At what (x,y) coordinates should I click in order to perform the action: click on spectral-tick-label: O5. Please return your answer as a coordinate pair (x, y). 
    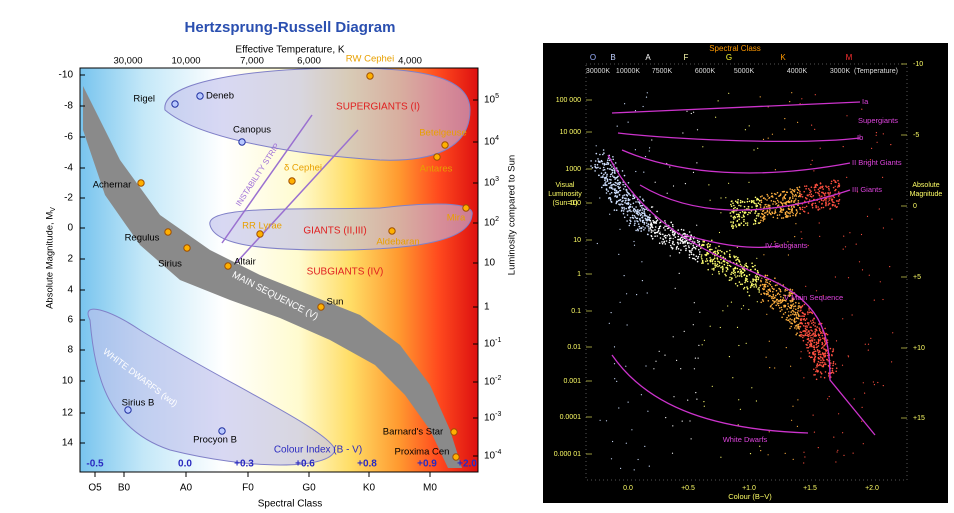
    Looking at the image, I should click on (95, 488).